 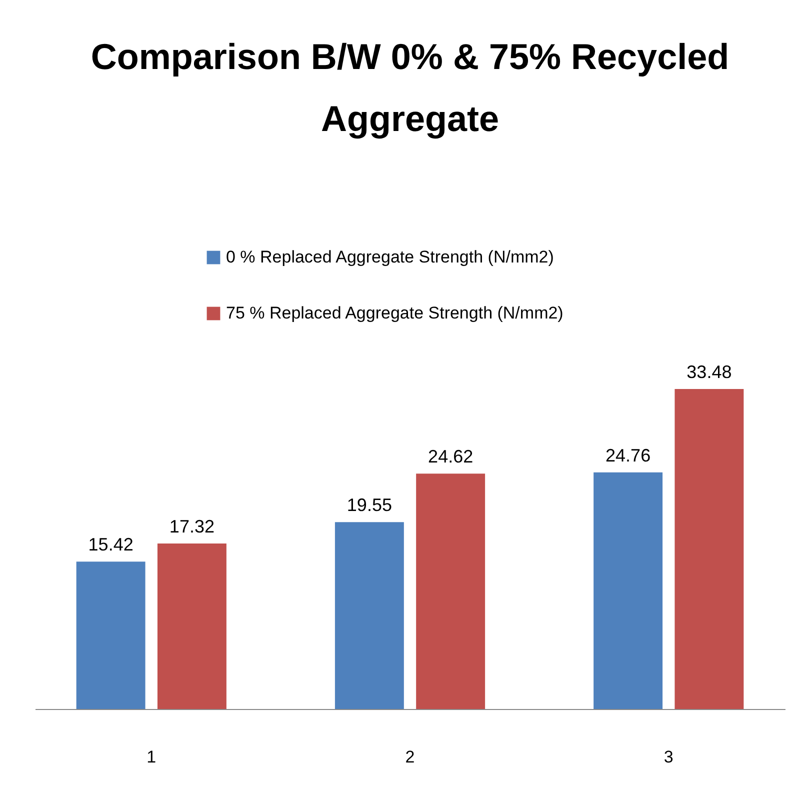 I want to click on x-tick-label: 2, so click(x=410, y=757).